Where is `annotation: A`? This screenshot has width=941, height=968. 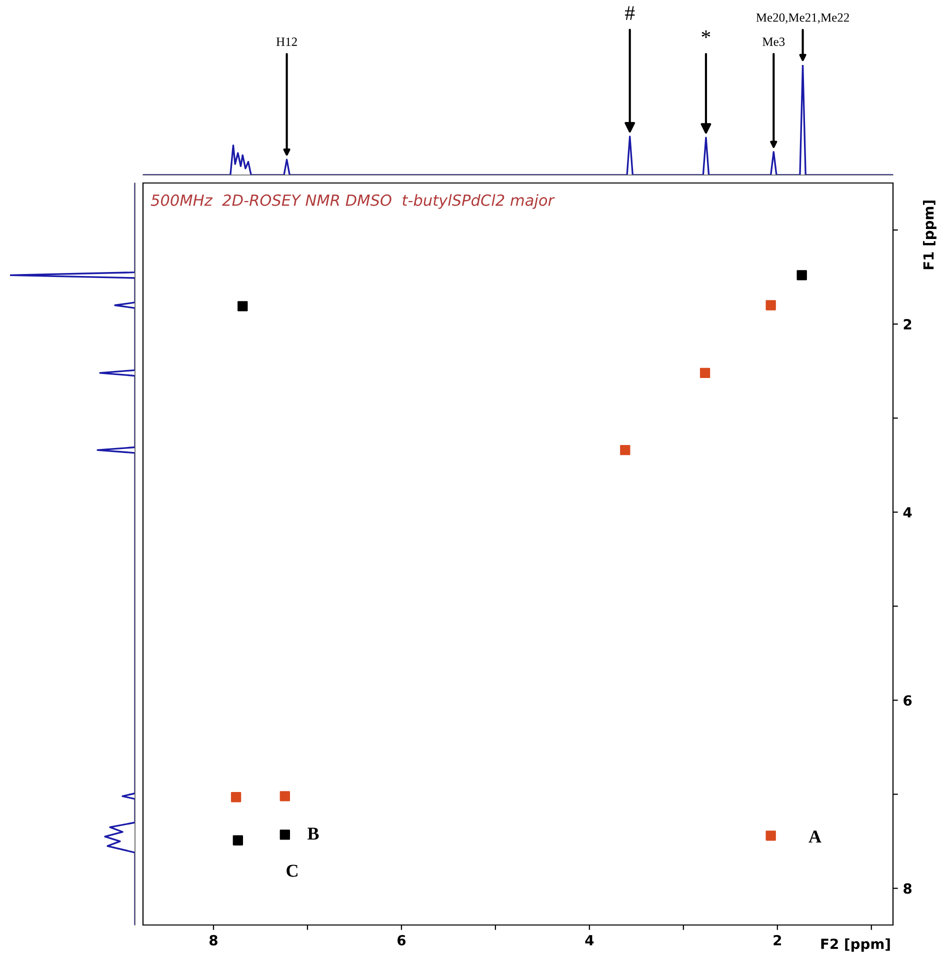
annotation: A is located at coordinates (815, 836).